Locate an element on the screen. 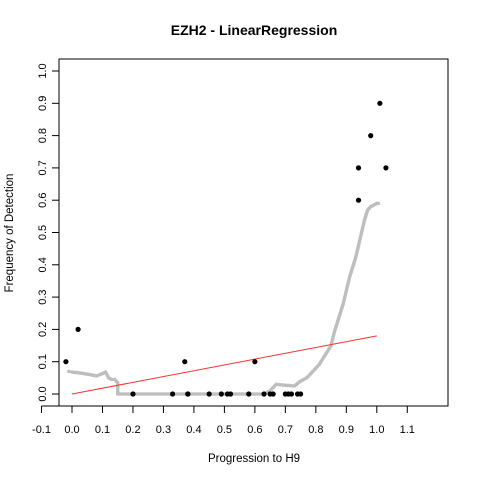 The width and height of the screenshot is (480, 480). x-tick-label: -0.1 is located at coordinates (41, 430).